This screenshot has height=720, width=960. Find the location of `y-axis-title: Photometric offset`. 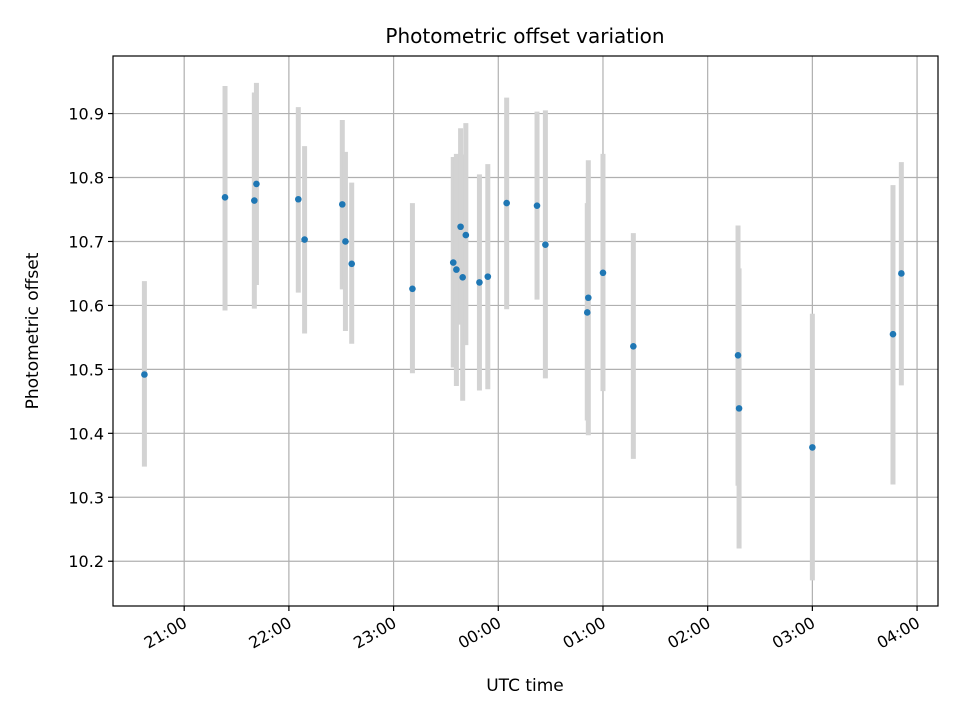

y-axis-title: Photometric offset is located at coordinates (33, 330).